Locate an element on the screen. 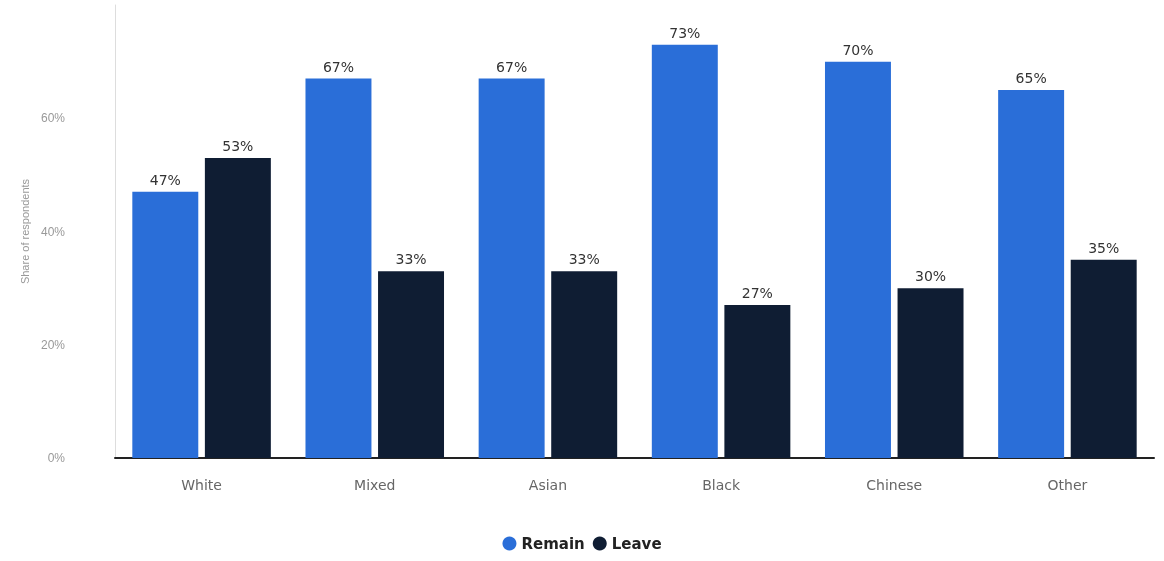  x-tick-label: Other is located at coordinates (1067, 485).